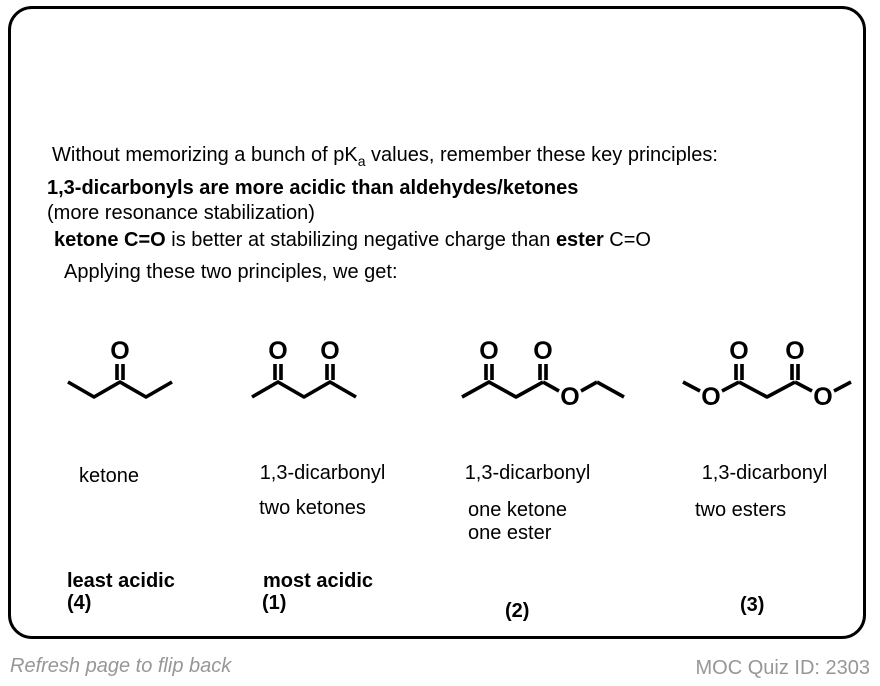 The height and width of the screenshot is (686, 880). Describe the element at coordinates (579, 240) in the screenshot. I see `principle-2-bold-ester: ester` at that location.